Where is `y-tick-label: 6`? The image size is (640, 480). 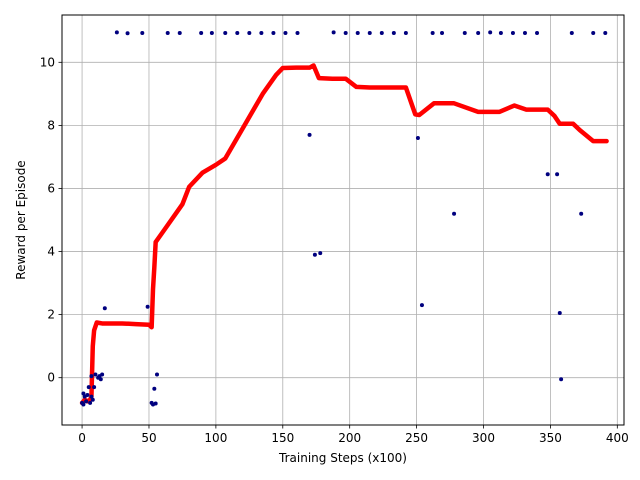
y-tick-label: 6 is located at coordinates (51, 188).